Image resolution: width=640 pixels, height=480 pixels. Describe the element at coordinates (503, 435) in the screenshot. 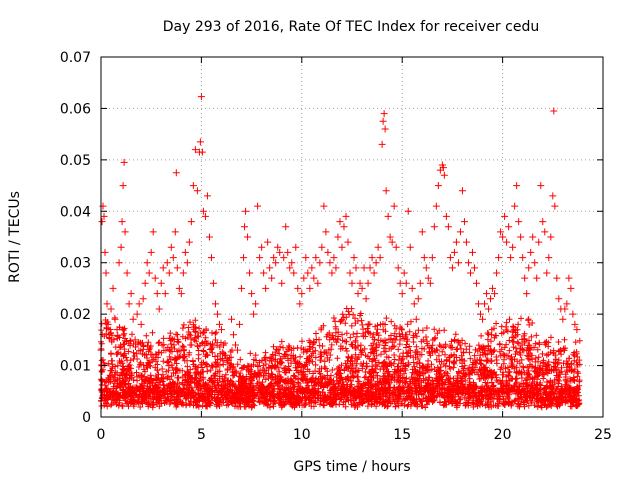

I see `x-tick-label: 20` at that location.